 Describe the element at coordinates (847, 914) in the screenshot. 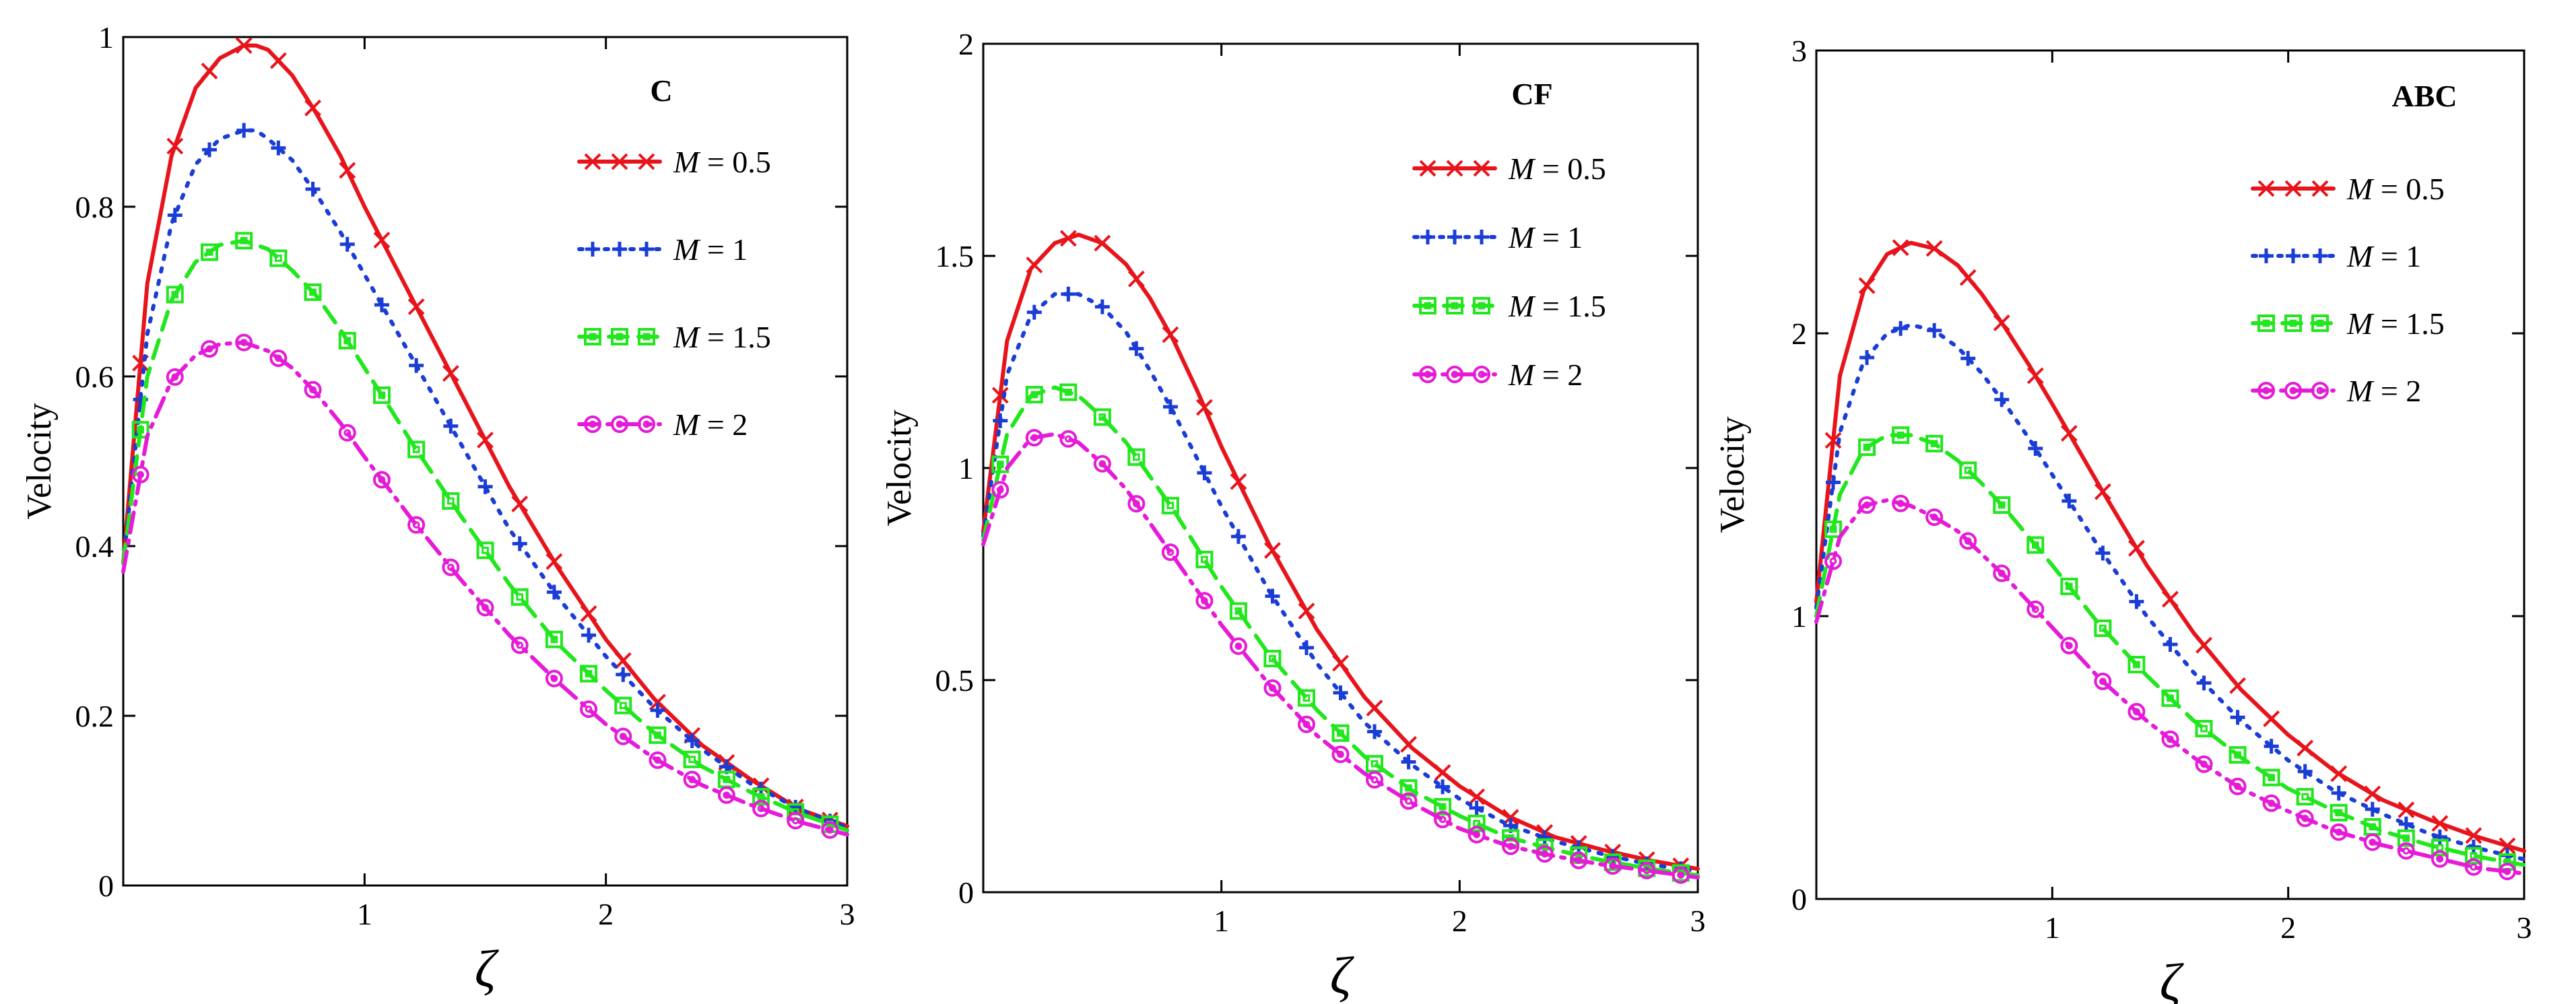

I see `x-tick-label: 3` at that location.